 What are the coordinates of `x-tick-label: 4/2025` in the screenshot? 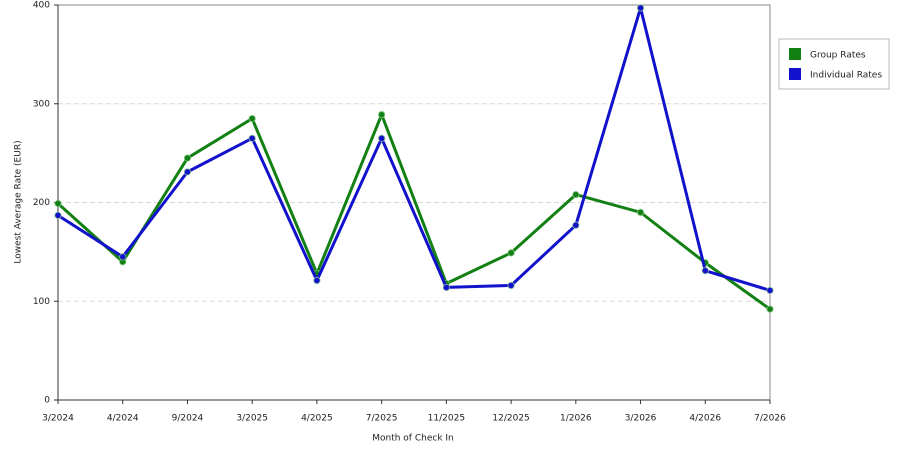 It's located at (317, 419).